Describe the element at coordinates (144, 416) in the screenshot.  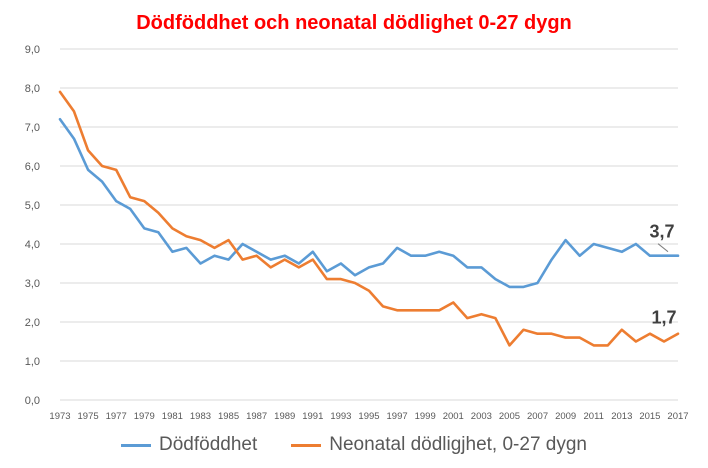
I see `x-tick-label: 1979` at that location.